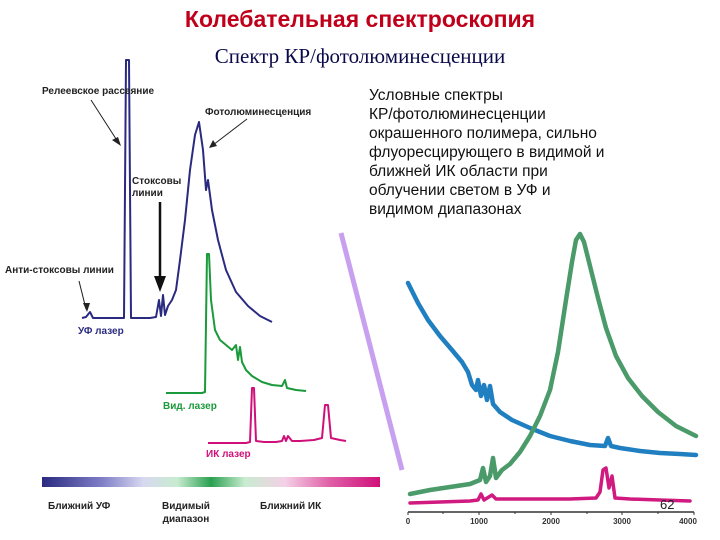 This screenshot has height=540, width=720. What do you see at coordinates (190, 406) in the screenshot?
I see `label-visible-laser: Вид. лазер` at bounding box center [190, 406].